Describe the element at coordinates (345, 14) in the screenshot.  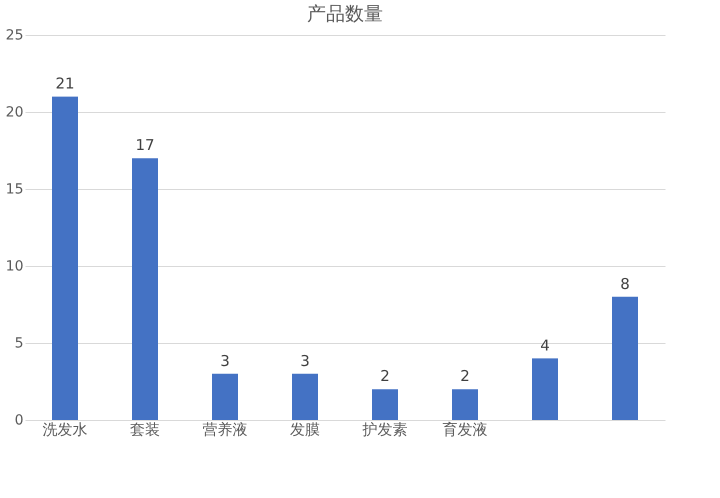
I see `chart-title: 产品数量` at that location.